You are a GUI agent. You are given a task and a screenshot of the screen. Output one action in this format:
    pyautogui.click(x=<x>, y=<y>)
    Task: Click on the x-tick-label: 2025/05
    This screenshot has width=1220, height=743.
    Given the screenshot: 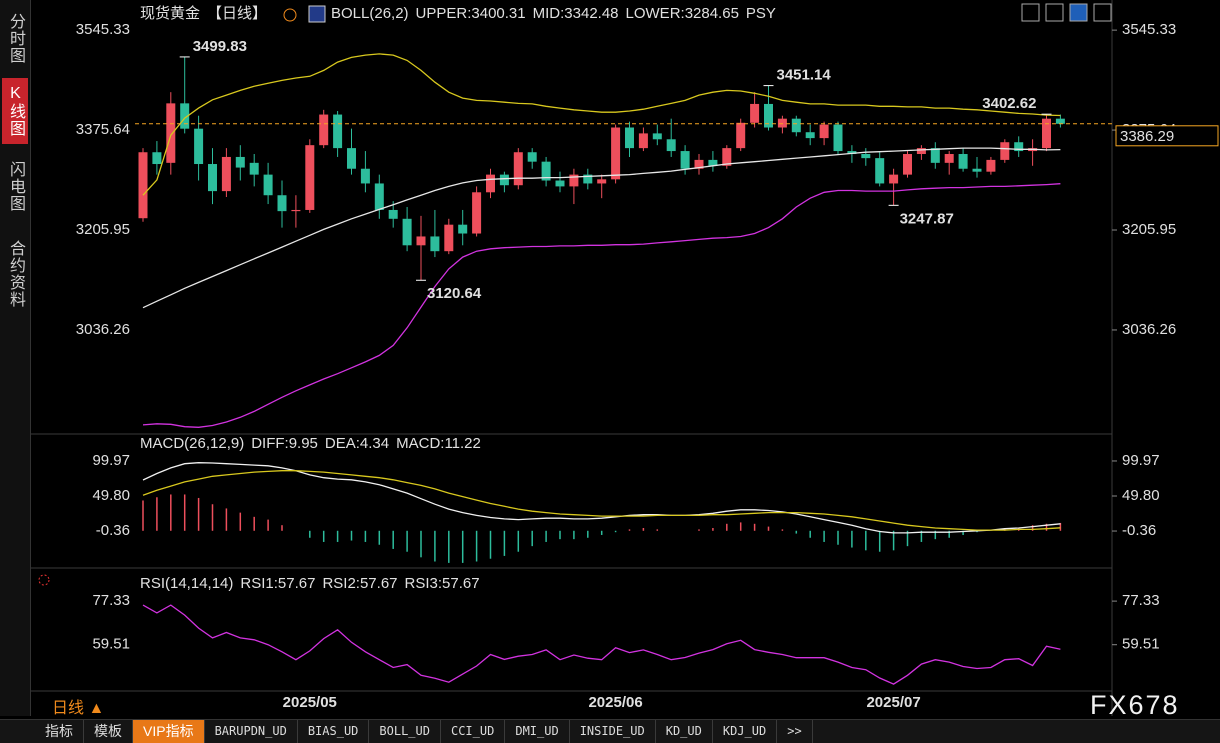 What is the action you would take?
    pyautogui.click(x=310, y=702)
    